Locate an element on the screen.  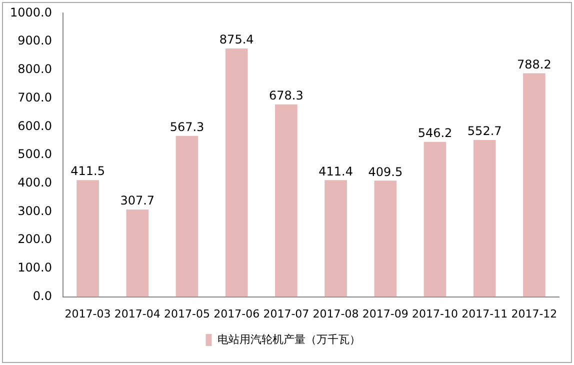
data-label: 411.4 is located at coordinates (335, 171).